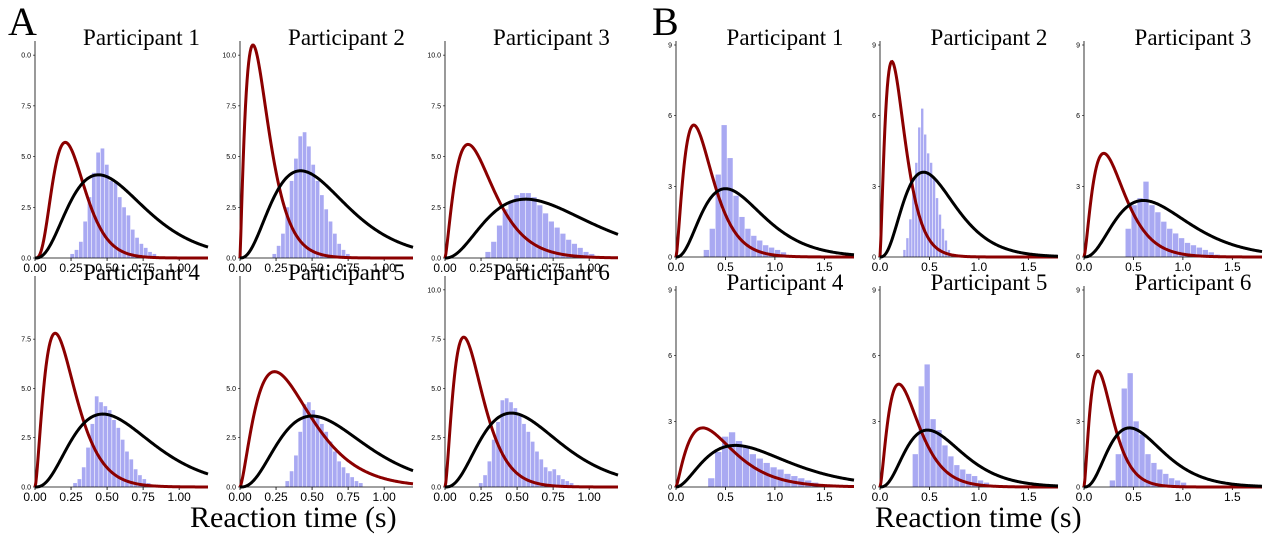 The width and height of the screenshot is (1266, 539). What do you see at coordinates (35, 497) in the screenshot?
I see `x-tick-label: 0.00` at bounding box center [35, 497].